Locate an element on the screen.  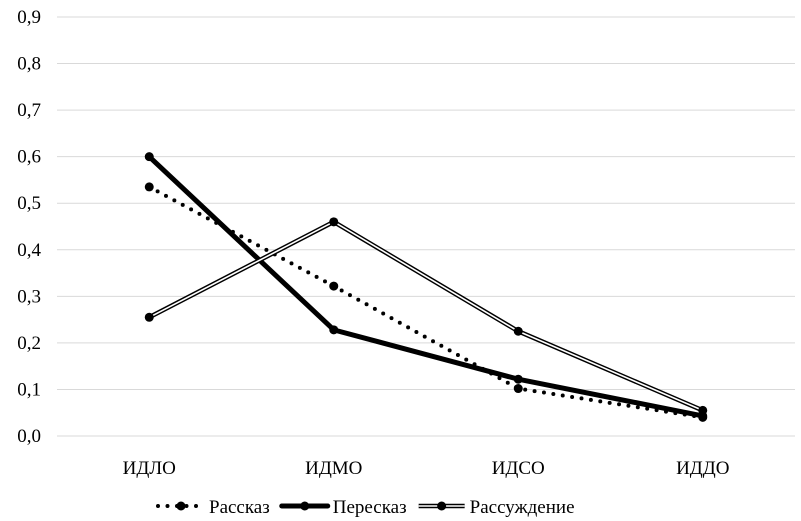
legend-label: Рассуждение is located at coordinates (522, 507).